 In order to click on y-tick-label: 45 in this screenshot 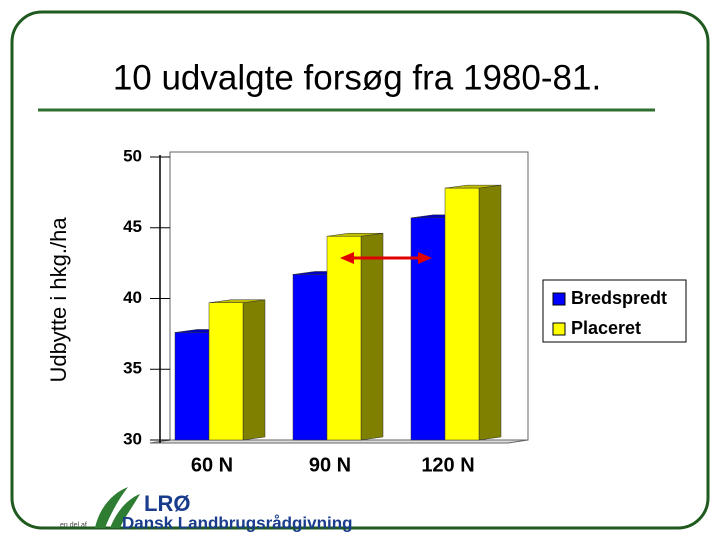, I will do `click(132, 226)`.